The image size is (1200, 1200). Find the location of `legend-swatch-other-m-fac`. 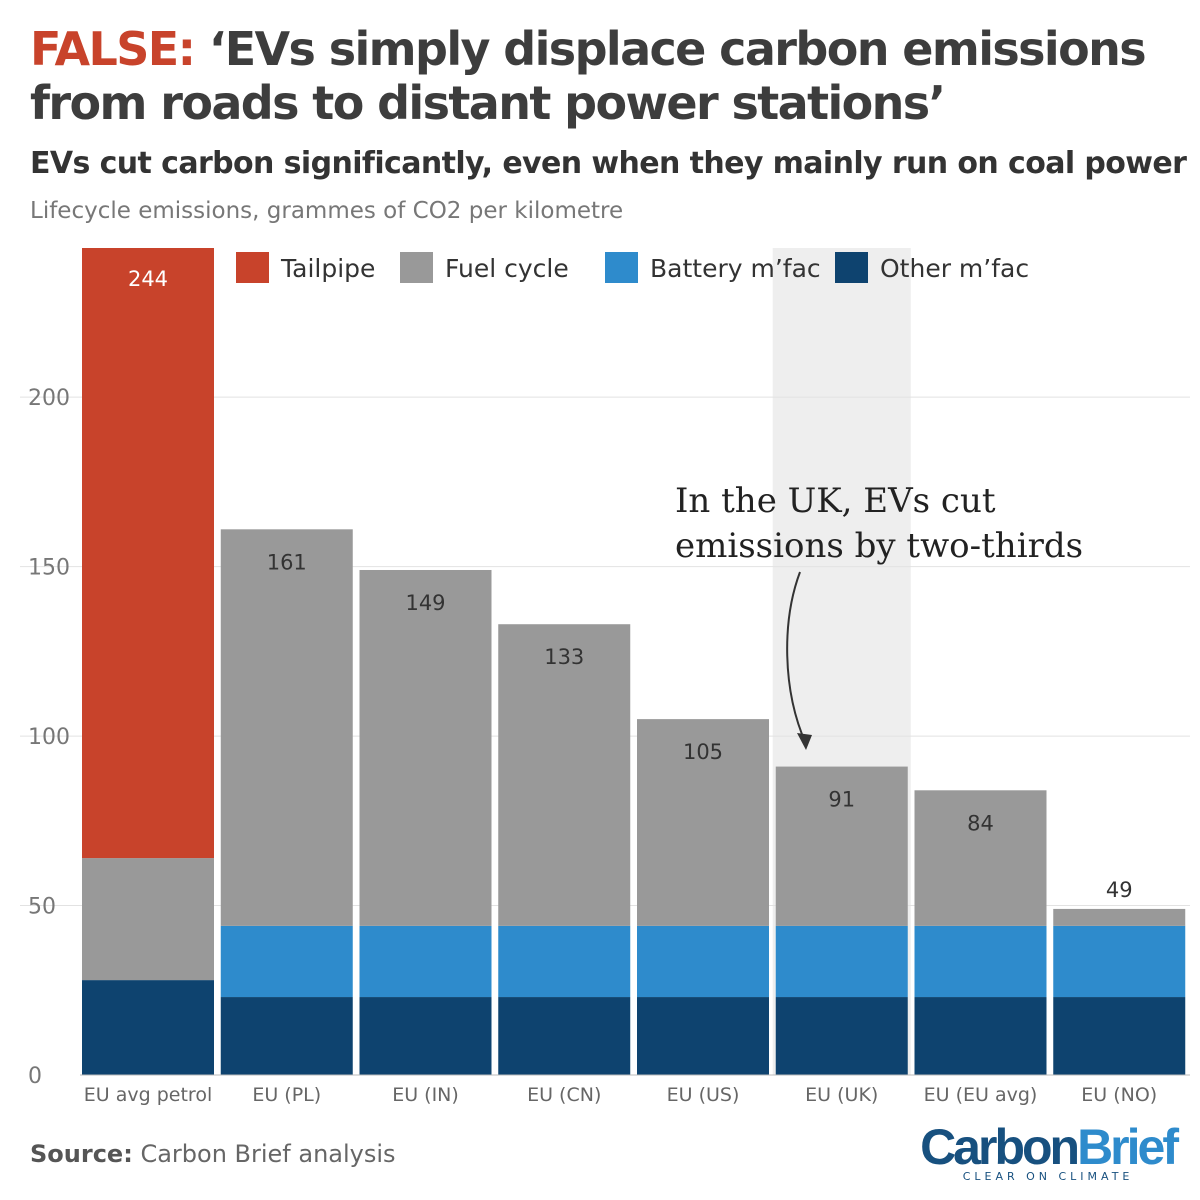

legend-swatch-other-m-fac is located at coordinates (851, 267).